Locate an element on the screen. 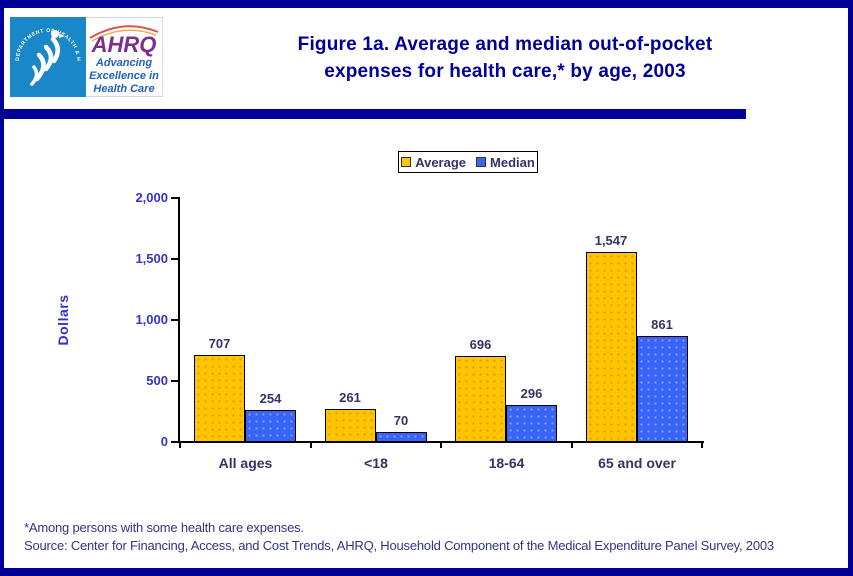 This screenshot has height=576, width=853. legend-label-median: Median is located at coordinates (512, 162).